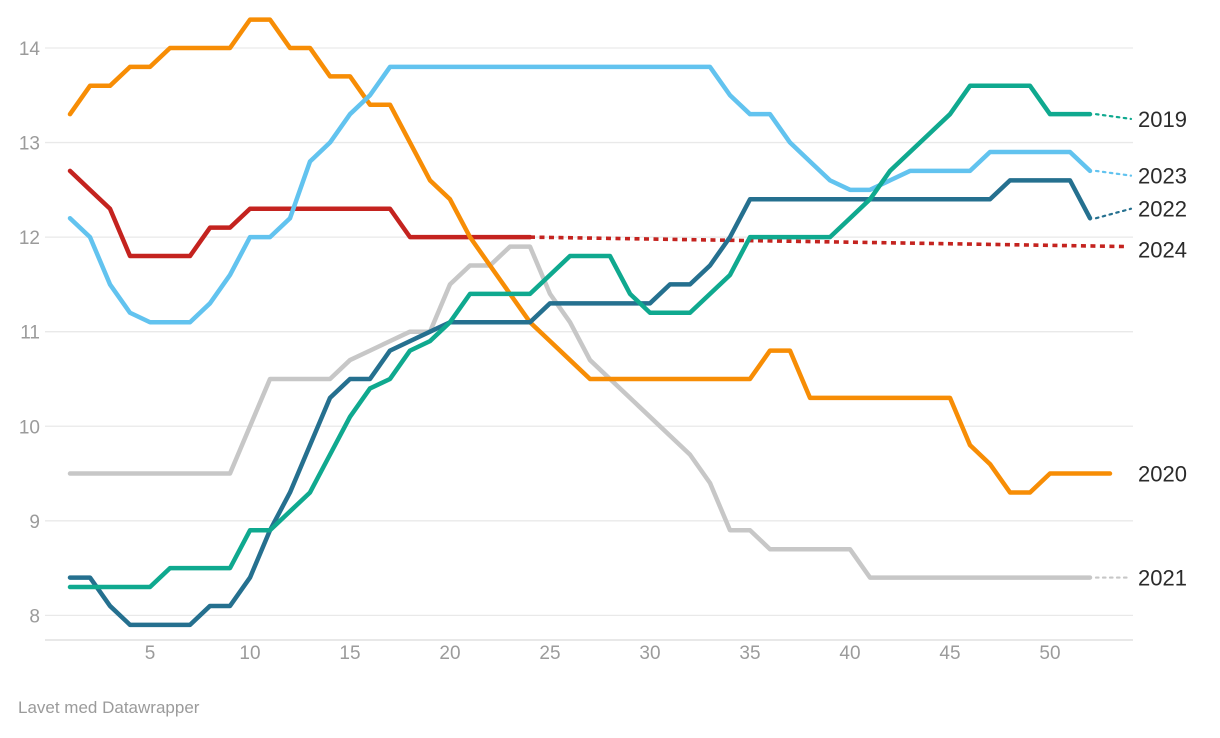 The width and height of the screenshot is (1220, 738). I want to click on y-axis-tick-label: 8, so click(34, 616).